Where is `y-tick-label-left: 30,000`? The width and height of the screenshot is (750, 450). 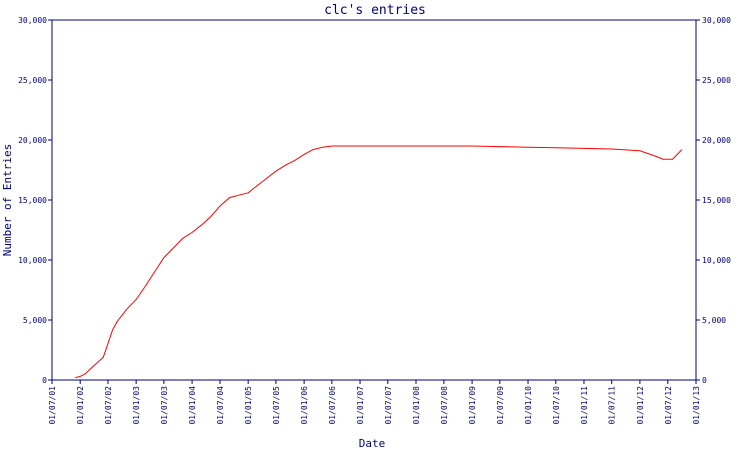 y-tick-label-left: 30,000 is located at coordinates (32, 20).